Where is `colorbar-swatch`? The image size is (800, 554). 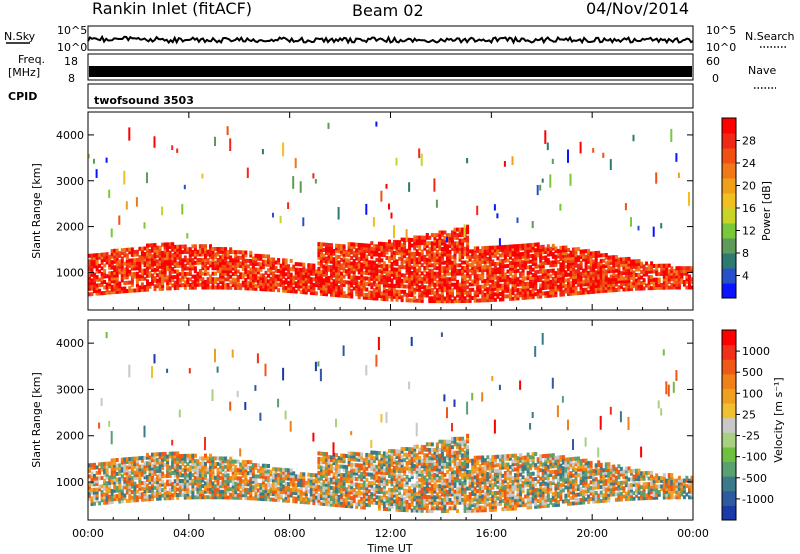
colorbar-swatch is located at coordinates (729, 231).